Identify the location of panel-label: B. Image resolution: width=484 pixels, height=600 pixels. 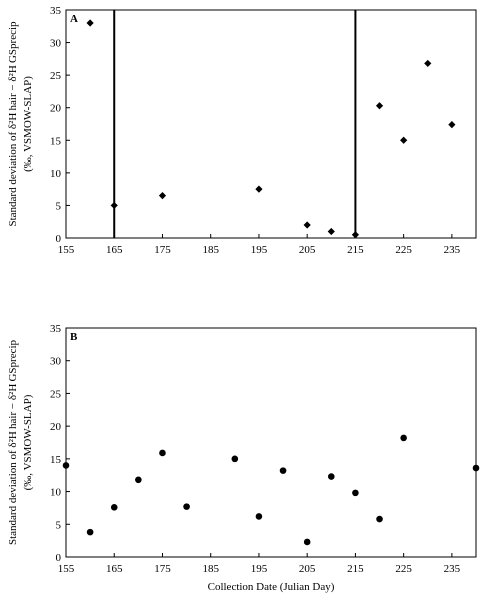
(74, 337).